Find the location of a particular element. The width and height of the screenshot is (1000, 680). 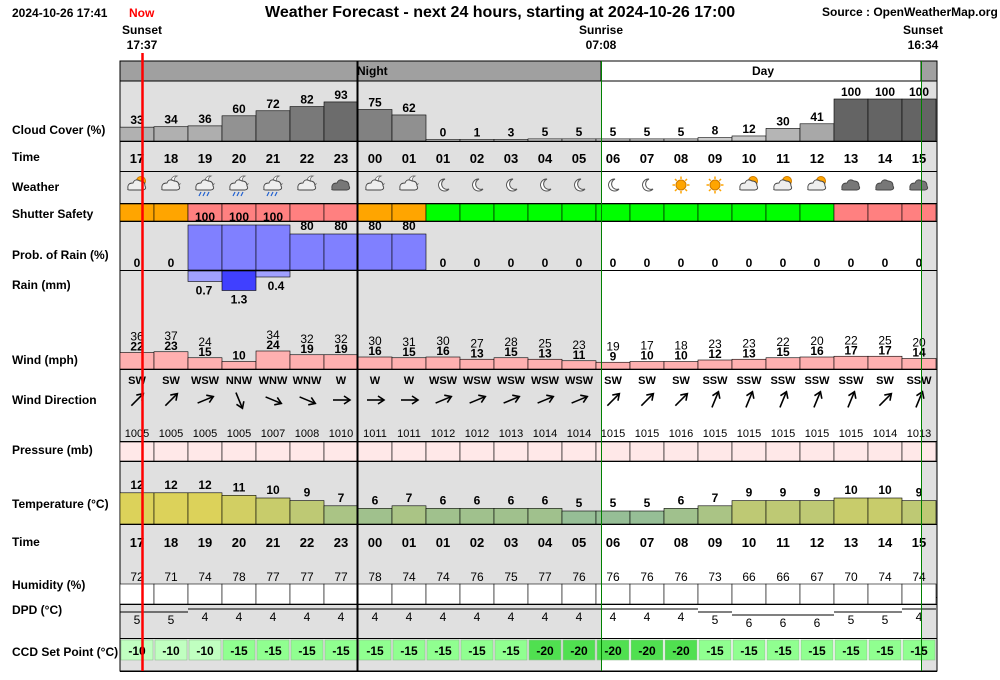

humidity-value: 73 is located at coordinates (715, 577).